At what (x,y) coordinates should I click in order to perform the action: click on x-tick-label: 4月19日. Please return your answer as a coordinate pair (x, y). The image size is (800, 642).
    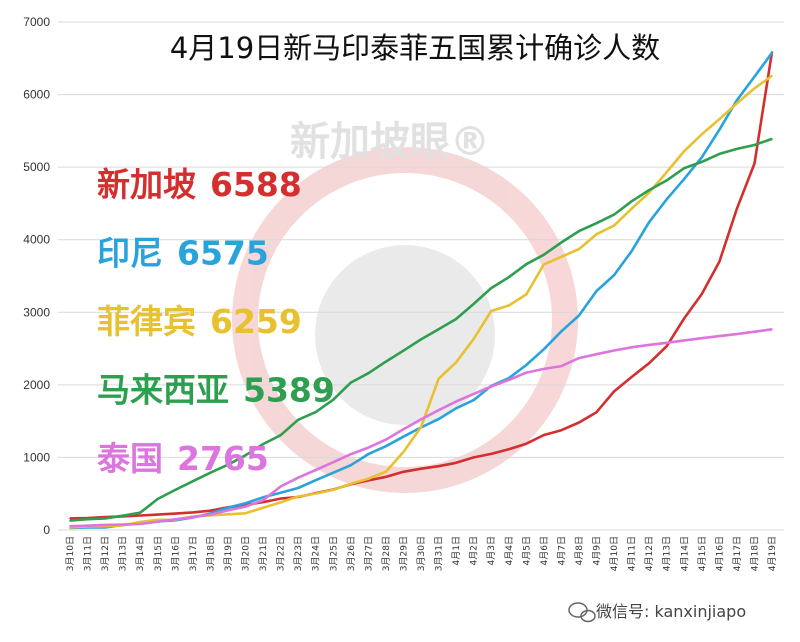
    Looking at the image, I should click on (772, 553).